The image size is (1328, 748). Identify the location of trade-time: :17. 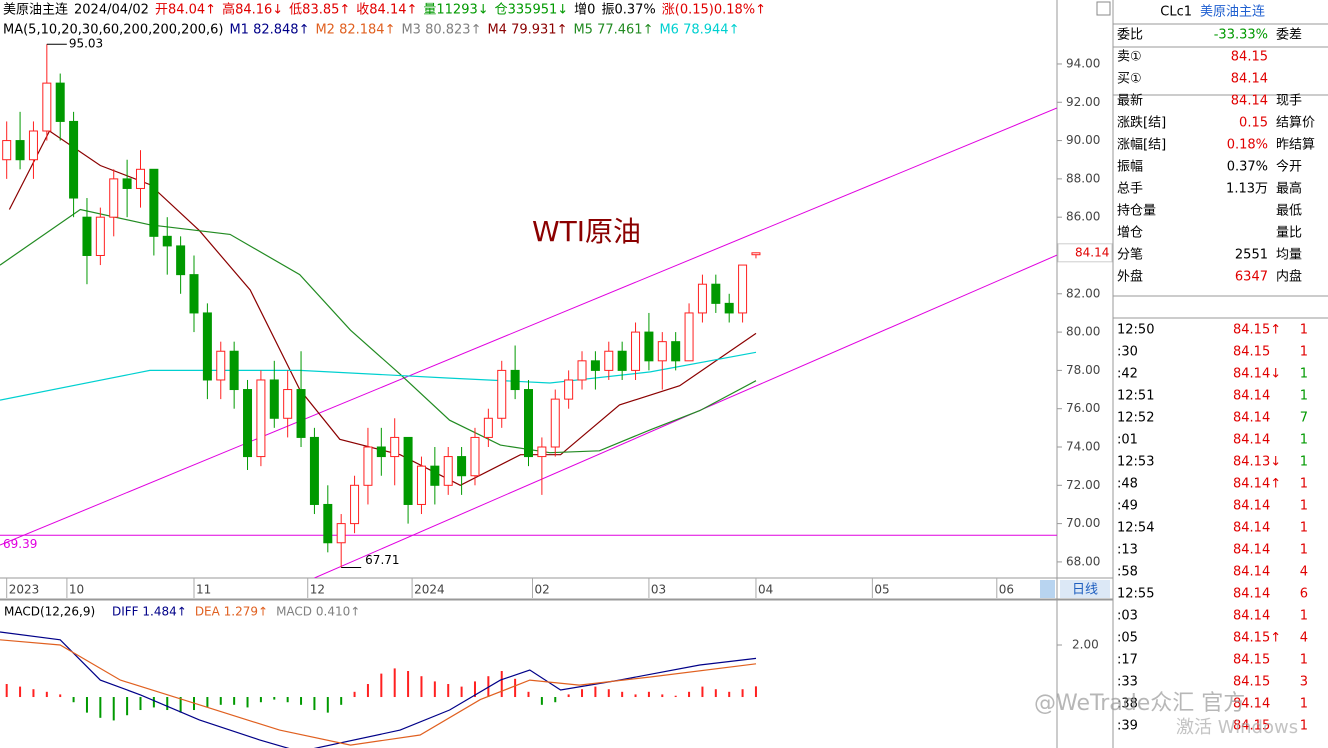
(1127, 660).